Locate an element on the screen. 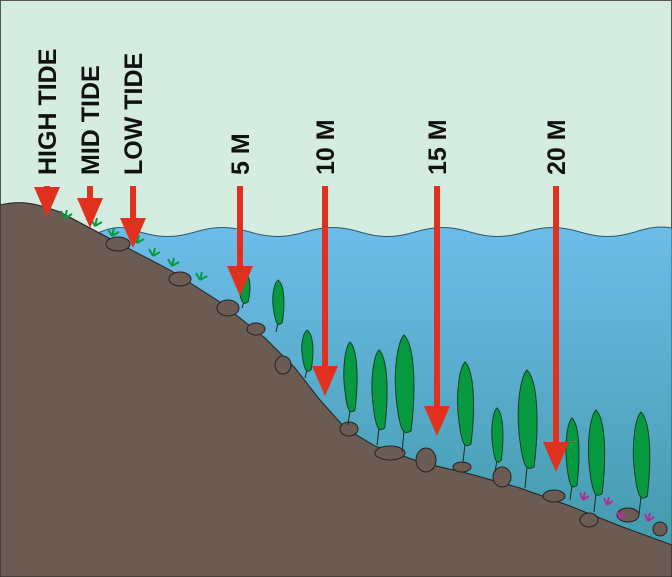  label-low-tide: LOW TIDE is located at coordinates (134, 114).